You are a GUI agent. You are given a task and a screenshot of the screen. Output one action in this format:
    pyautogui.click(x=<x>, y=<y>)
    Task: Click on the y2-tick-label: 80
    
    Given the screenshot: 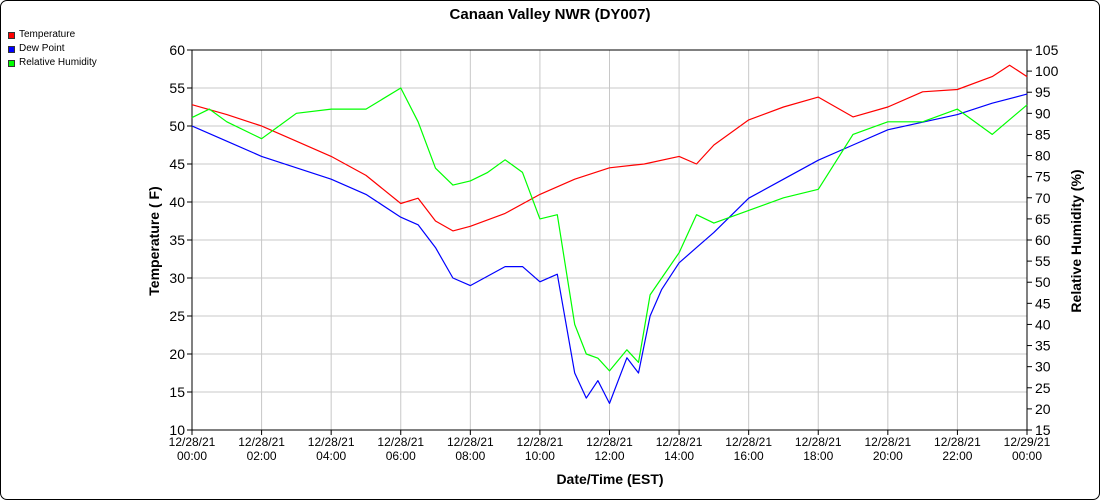 What is the action you would take?
    pyautogui.click(x=1043, y=156)
    